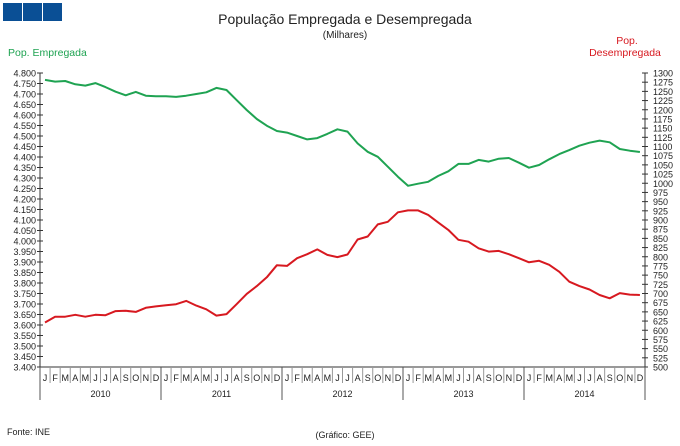 Image resolution: width=680 pixels, height=446 pixels. I want to click on right-tick-label: 650, so click(660, 312).